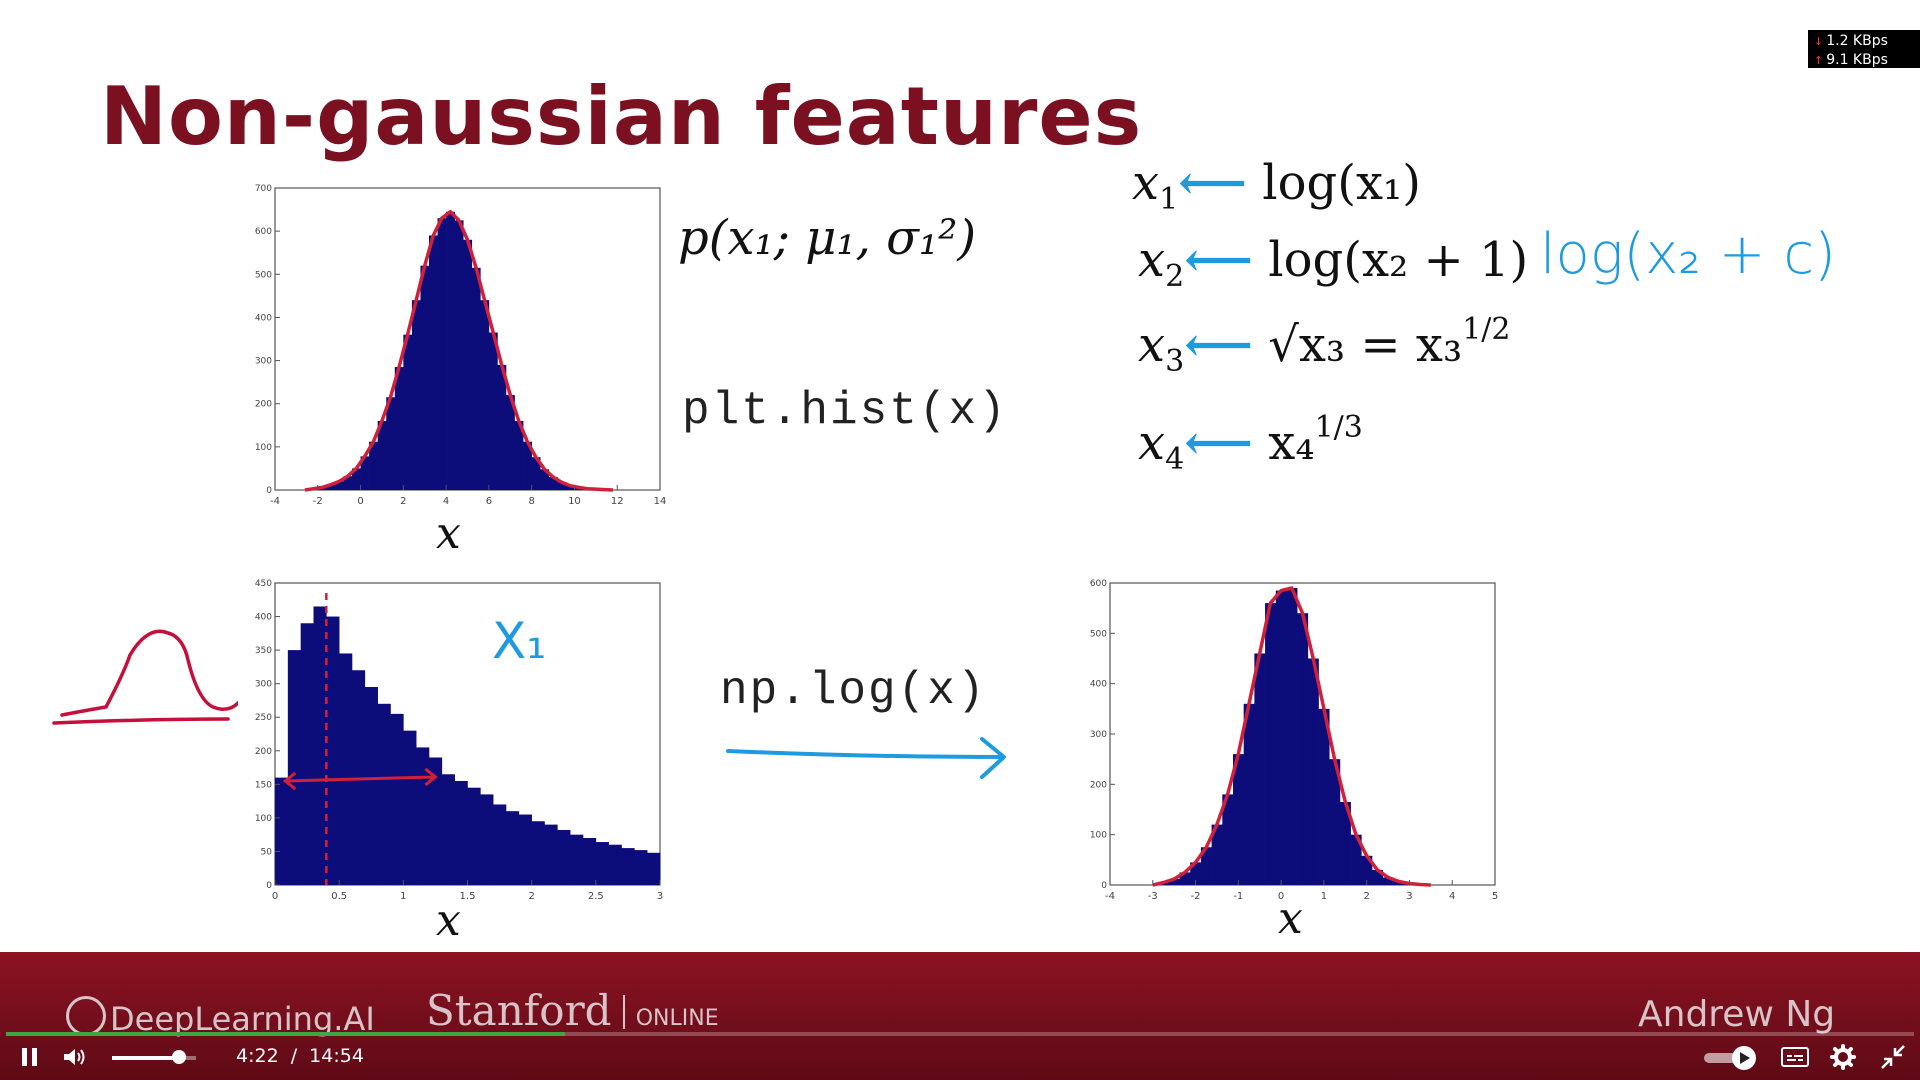 The height and width of the screenshot is (1080, 1920). I want to click on captions-icon, so click(1795, 1057).